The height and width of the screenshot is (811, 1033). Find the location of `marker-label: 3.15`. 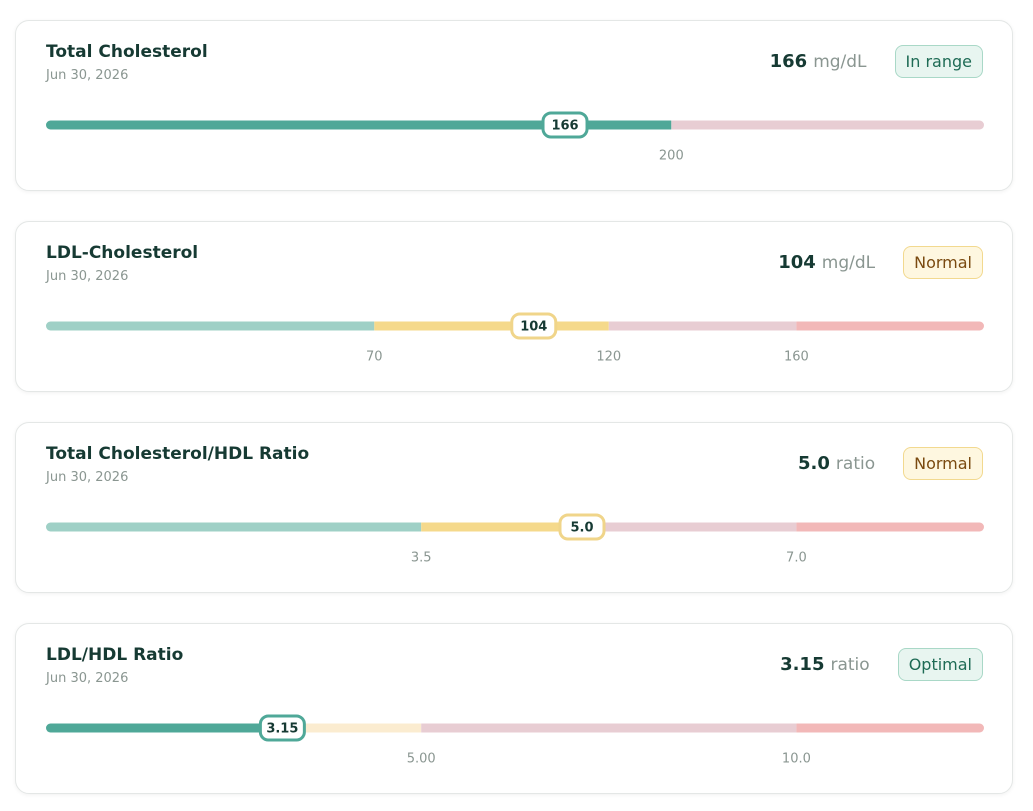

marker-label: 3.15 is located at coordinates (282, 729).